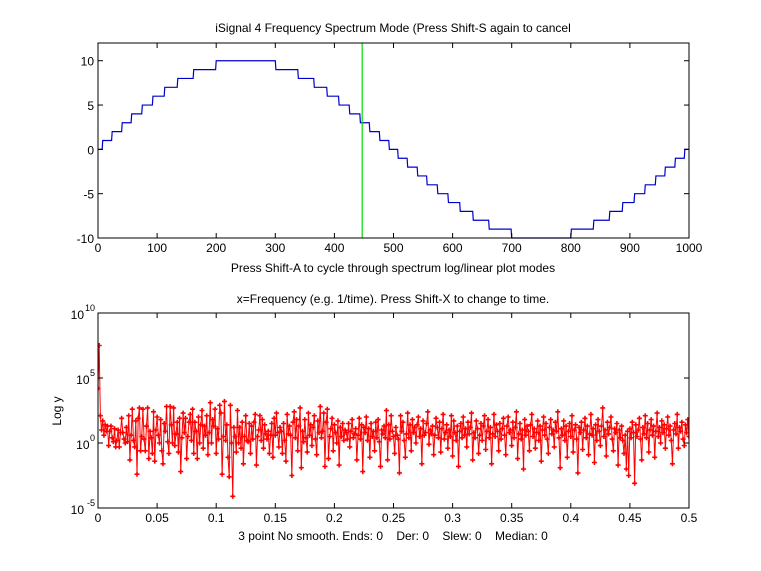 The height and width of the screenshot is (571, 761). Describe the element at coordinates (630, 248) in the screenshot. I see `x-tick-label: 900` at that location.